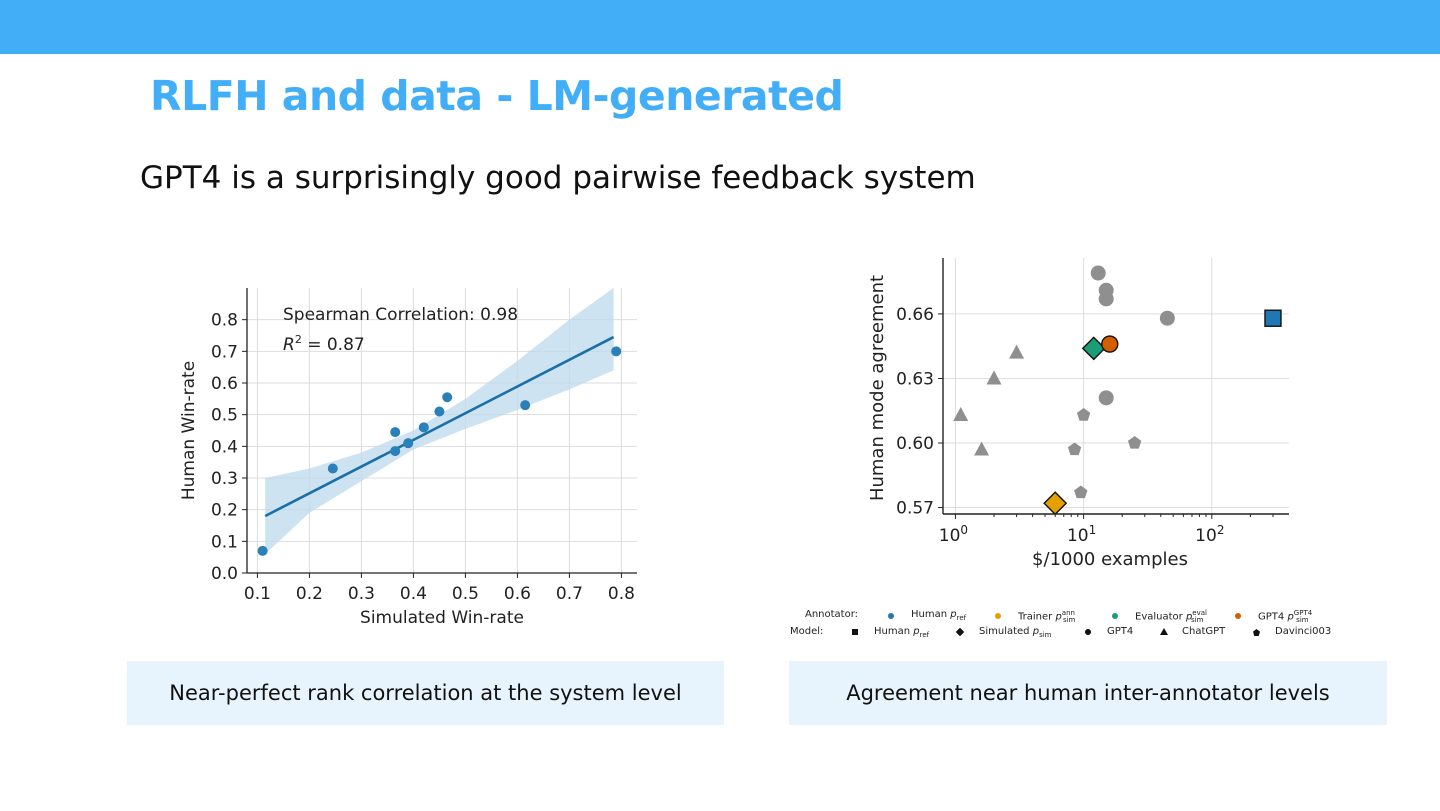  I want to click on x-tick-label: 10², so click(1209, 534).